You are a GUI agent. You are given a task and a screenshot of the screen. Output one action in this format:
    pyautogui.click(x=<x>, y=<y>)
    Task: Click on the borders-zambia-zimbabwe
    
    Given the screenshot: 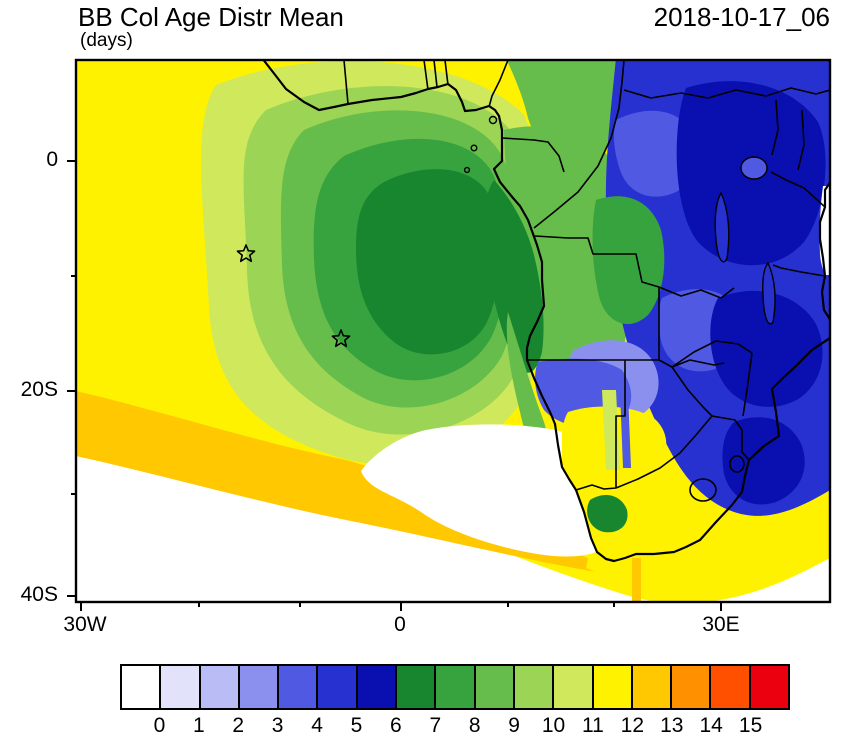 What is the action you would take?
    pyautogui.click(x=705, y=351)
    